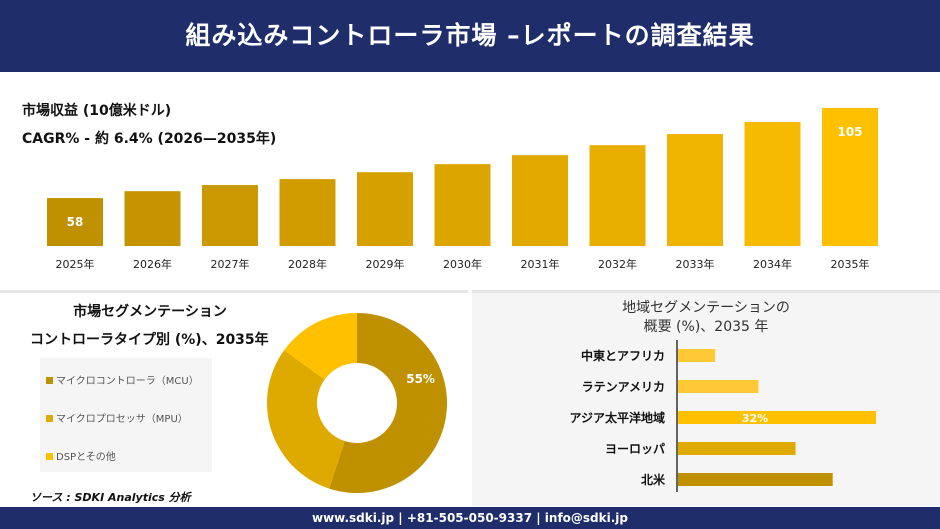 This screenshot has width=940, height=529. What do you see at coordinates (755, 418) in the screenshot?
I see `bar-data-label: 32%` at bounding box center [755, 418].